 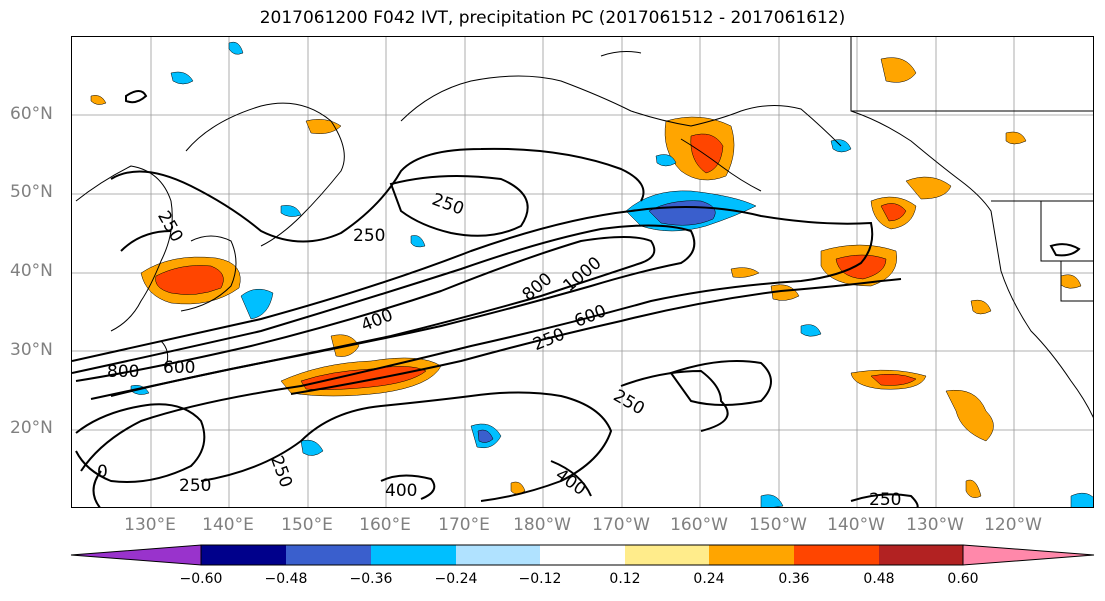 What do you see at coordinates (540, 579) in the screenshot?
I see `colorbar-tick-label: −0.12` at bounding box center [540, 579].